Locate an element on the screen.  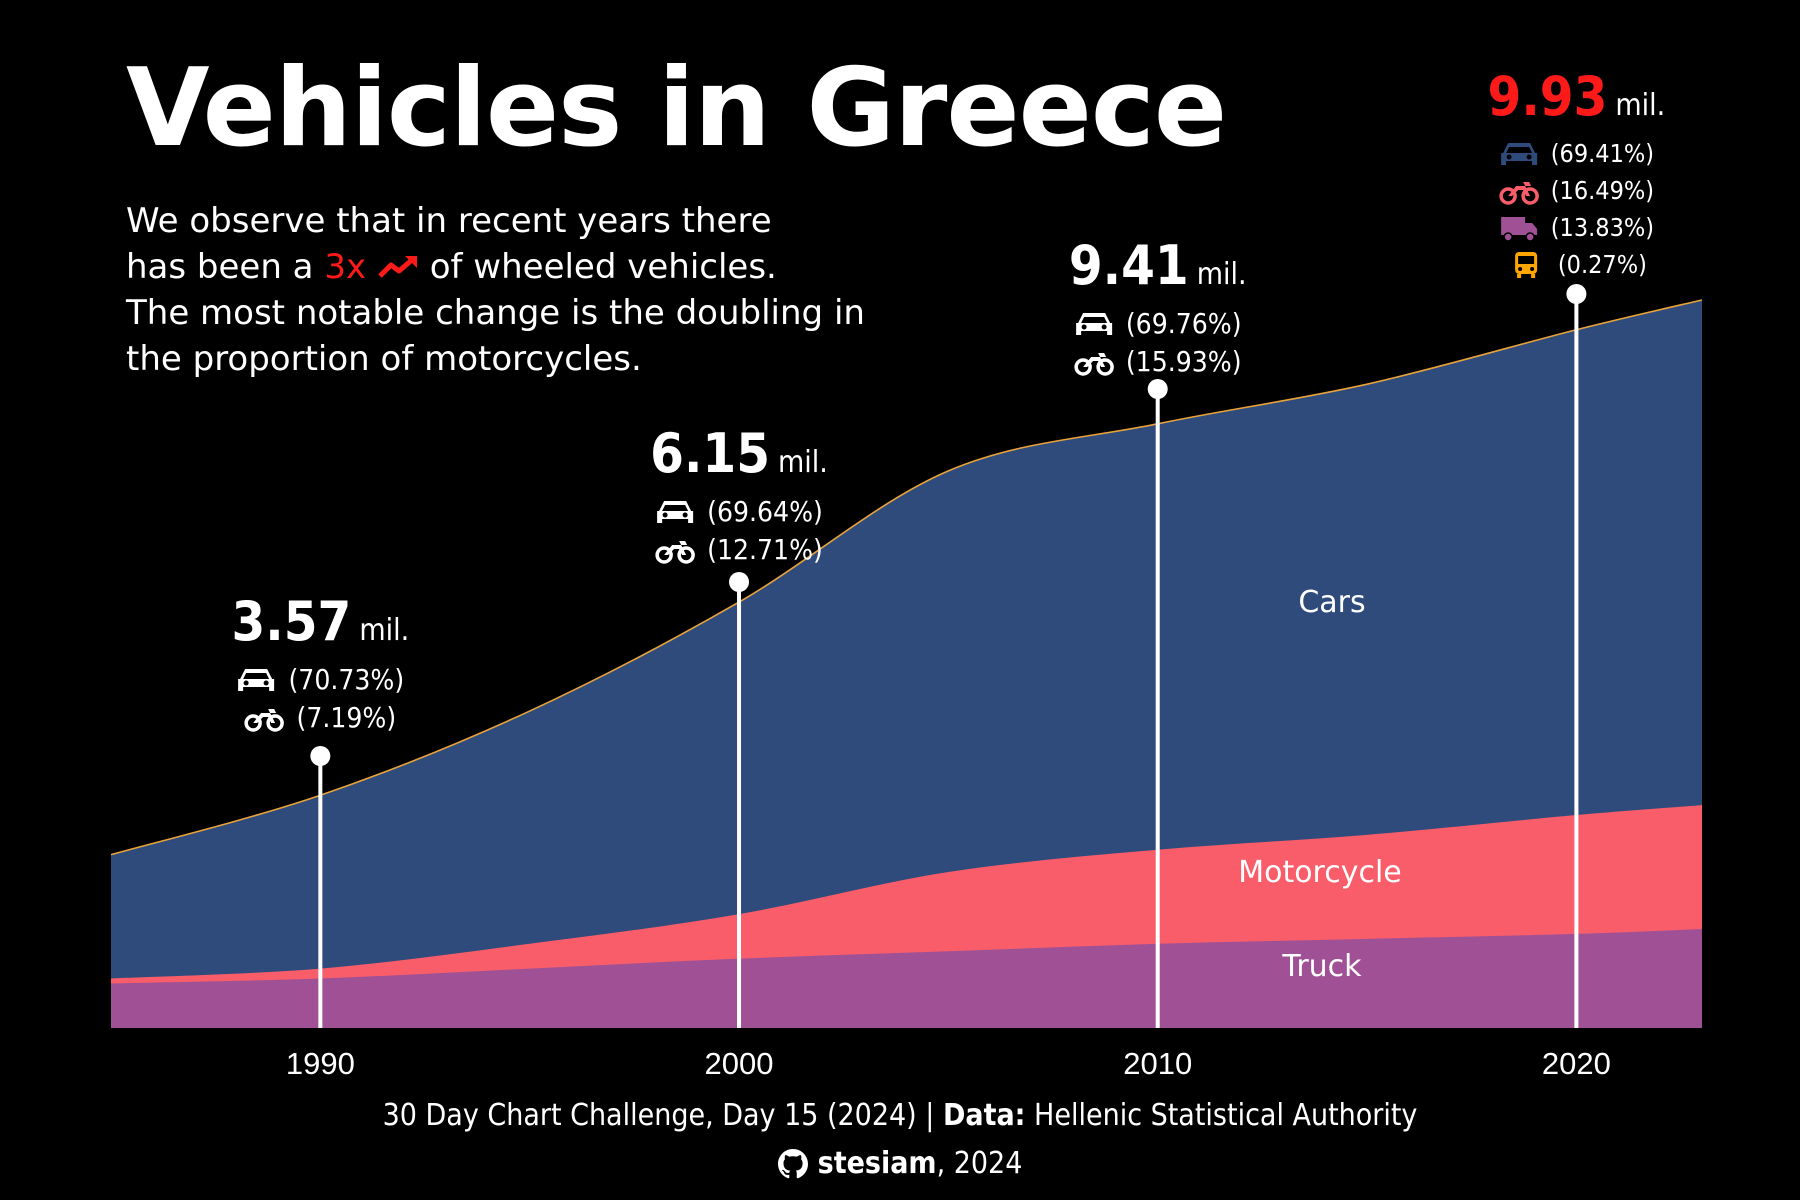
callout-total-value: 9.93 is located at coordinates (1547, 96).